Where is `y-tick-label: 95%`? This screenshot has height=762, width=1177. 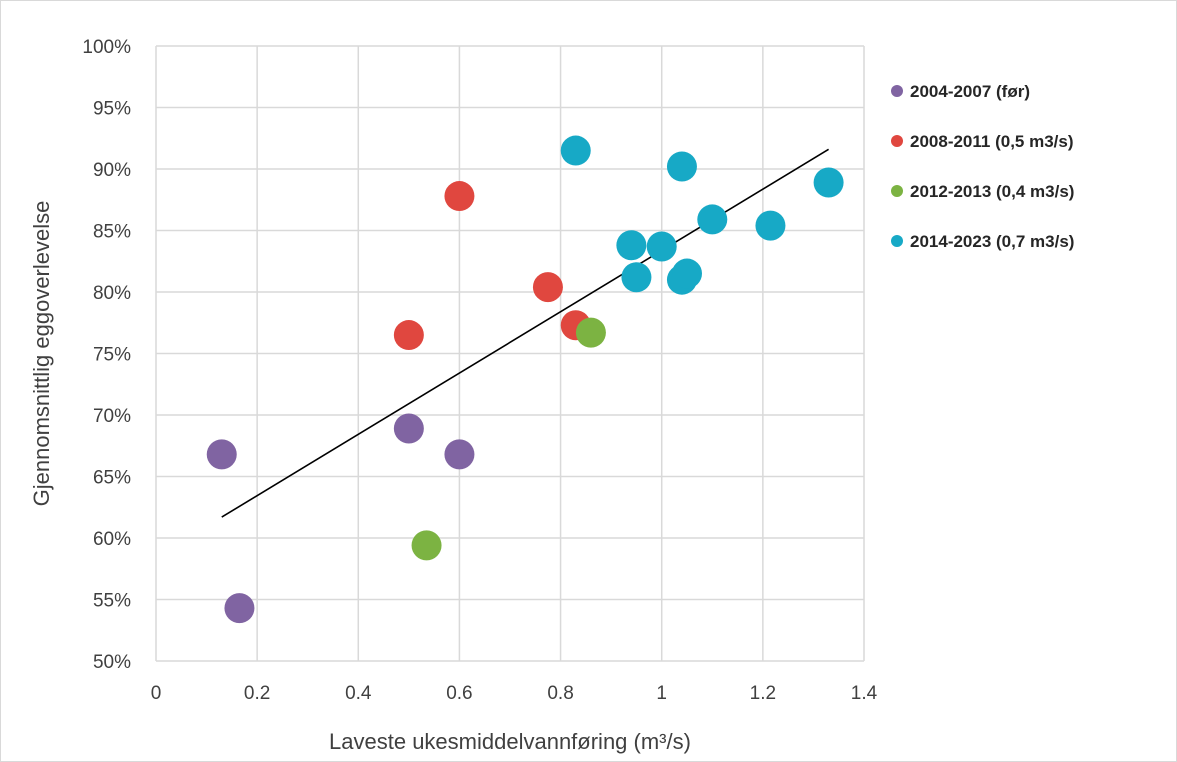
y-tick-label: 95% is located at coordinates (112, 109).